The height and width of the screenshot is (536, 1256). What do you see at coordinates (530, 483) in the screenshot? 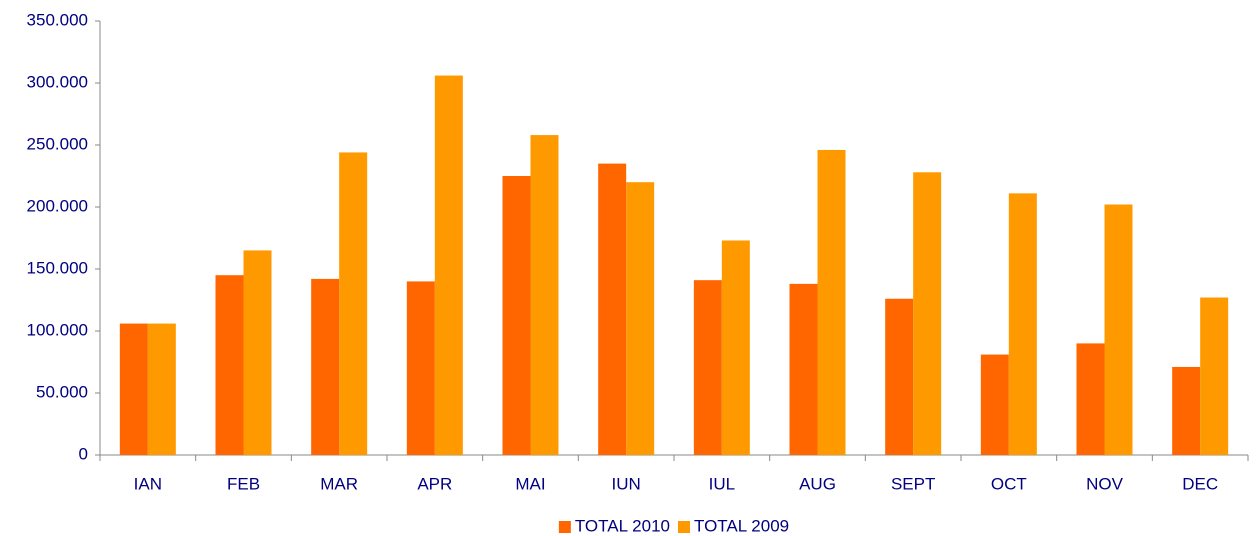
I see `x-tick-label: MAI` at bounding box center [530, 483].